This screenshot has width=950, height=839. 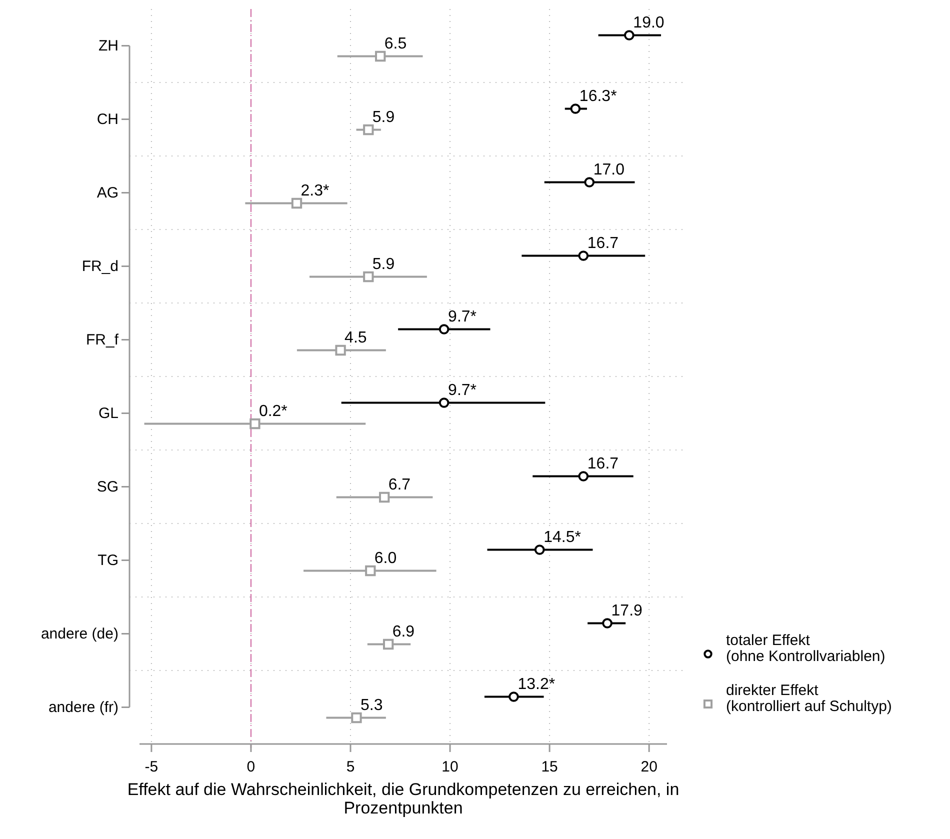 What do you see at coordinates (537, 684) in the screenshot?
I see `data-label: 13.2*` at bounding box center [537, 684].